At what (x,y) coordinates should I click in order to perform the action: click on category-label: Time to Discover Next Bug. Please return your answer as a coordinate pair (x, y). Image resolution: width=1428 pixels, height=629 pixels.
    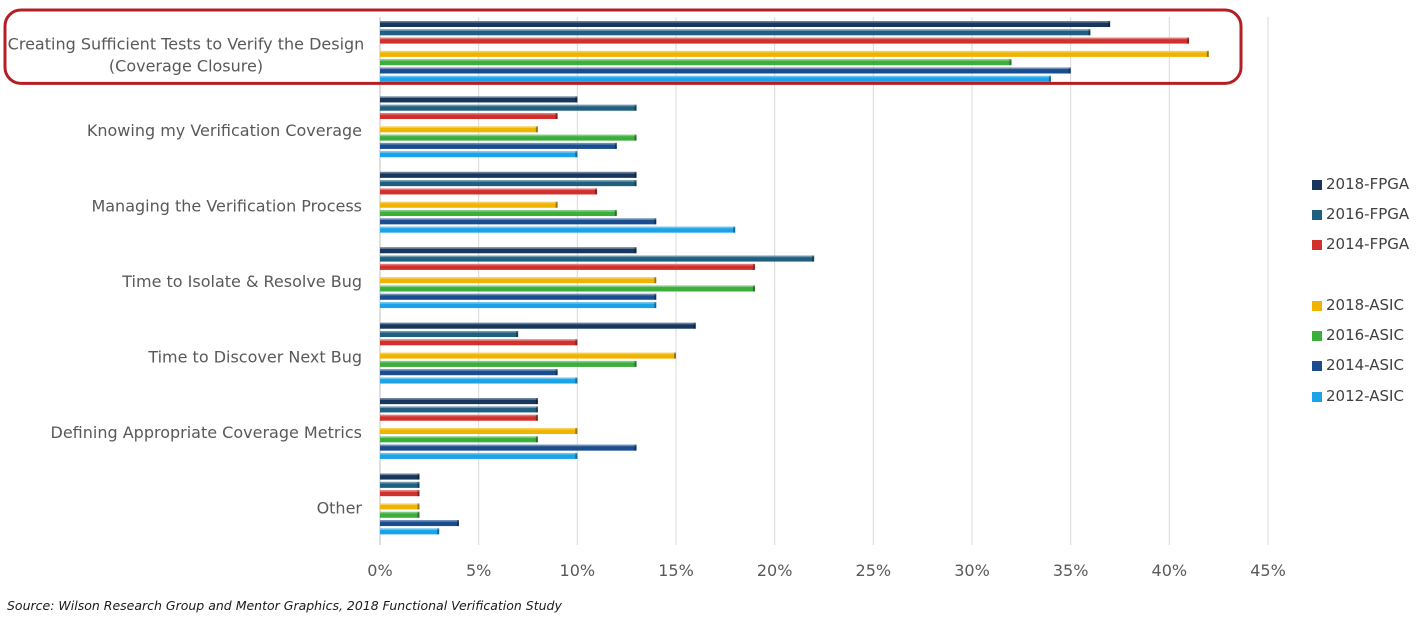
    Looking at the image, I should click on (254, 356).